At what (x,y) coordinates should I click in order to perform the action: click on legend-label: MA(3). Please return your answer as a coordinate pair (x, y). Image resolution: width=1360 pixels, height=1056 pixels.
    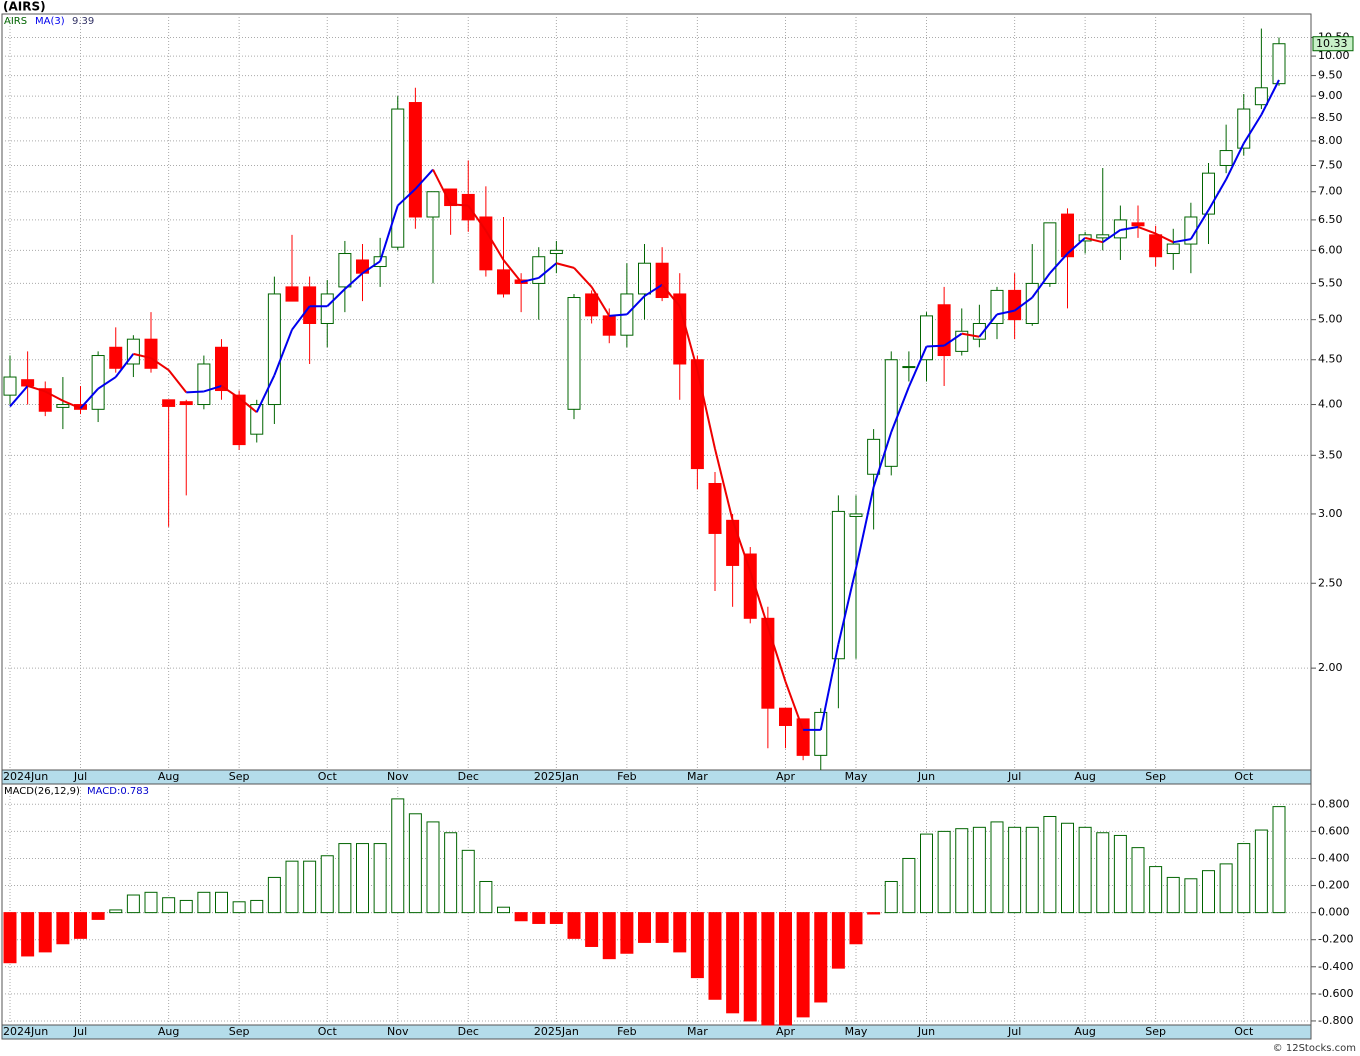
    Looking at the image, I should click on (50, 21).